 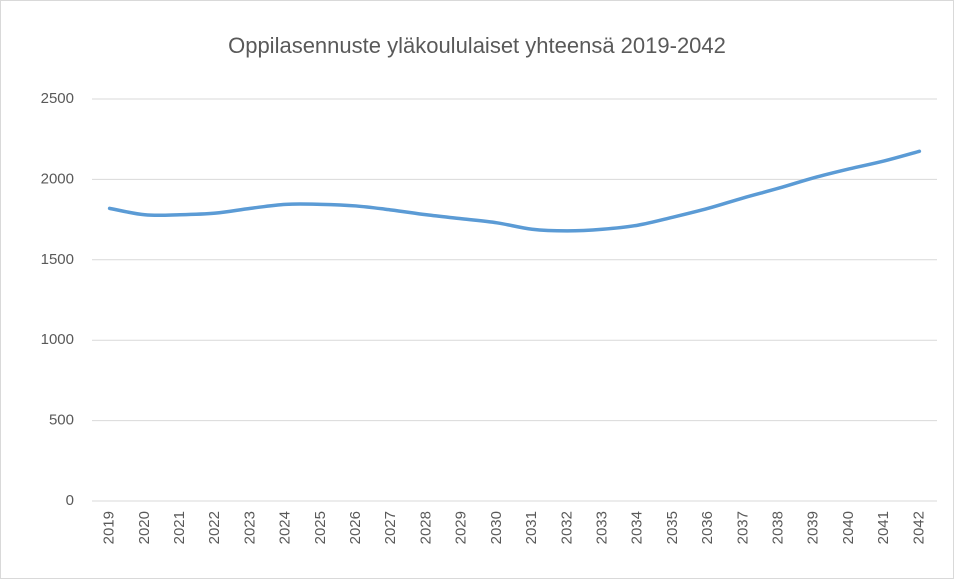 I want to click on x-tick-label: 2037, so click(x=742, y=527).